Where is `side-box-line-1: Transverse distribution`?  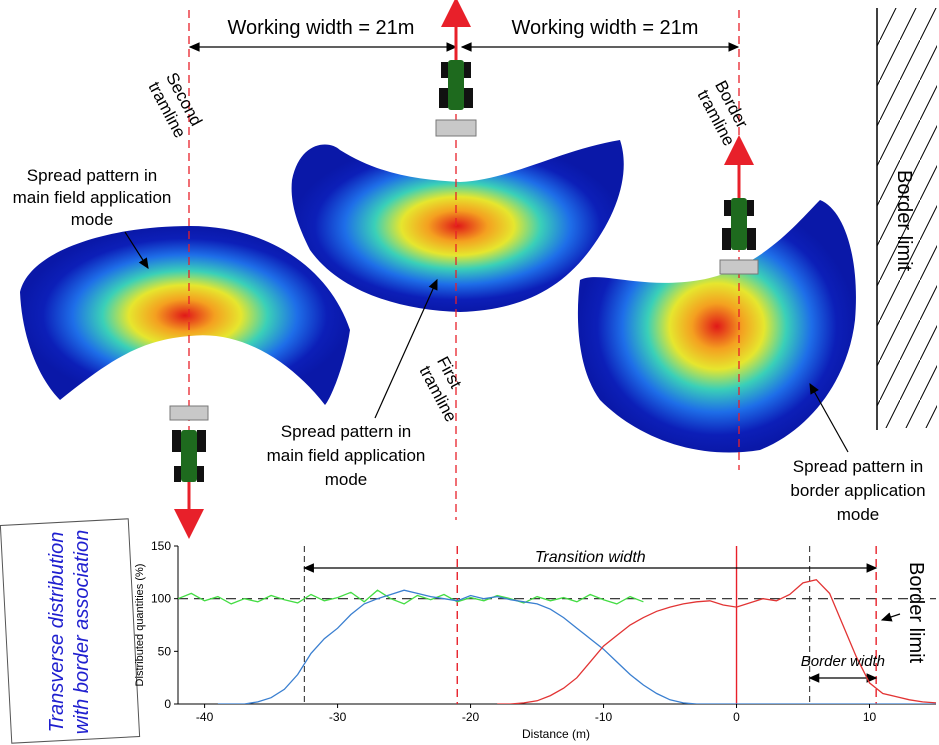 side-box-line-1: Transverse distribution is located at coordinates (57, 632).